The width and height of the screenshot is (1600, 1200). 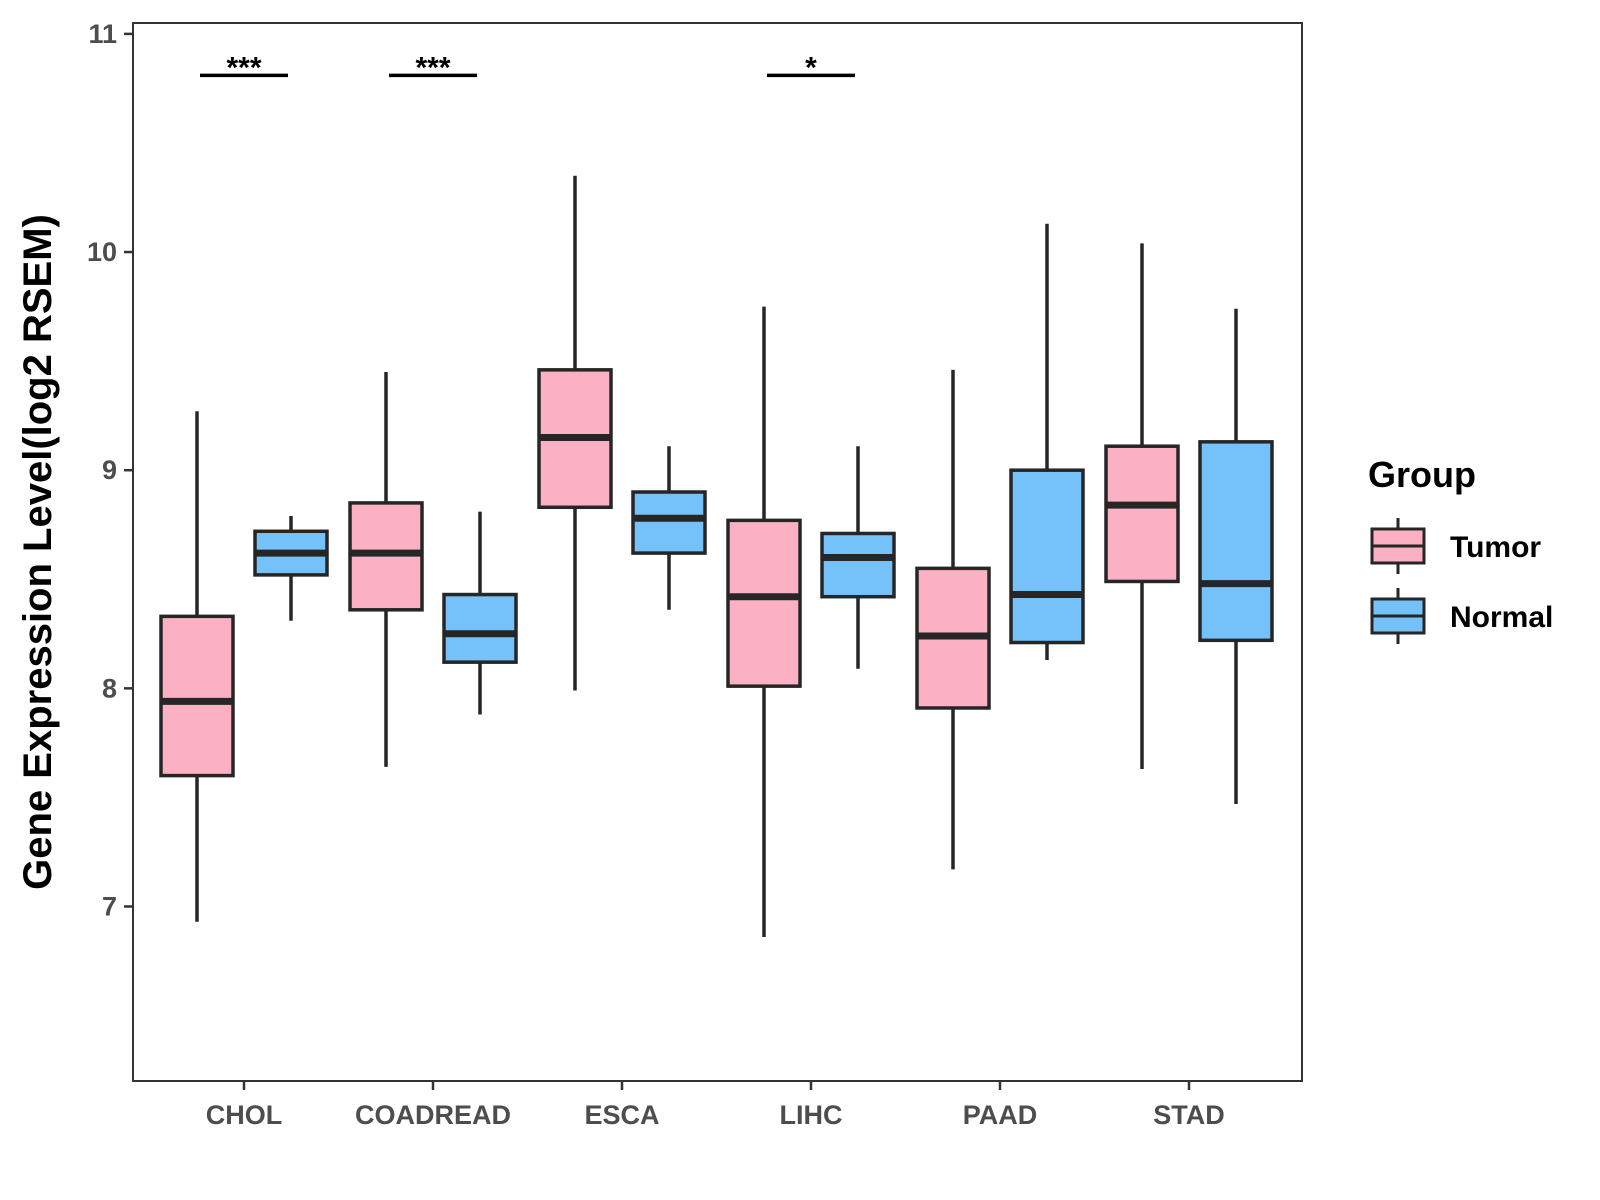 I want to click on box-esca-normal, so click(x=669, y=528).